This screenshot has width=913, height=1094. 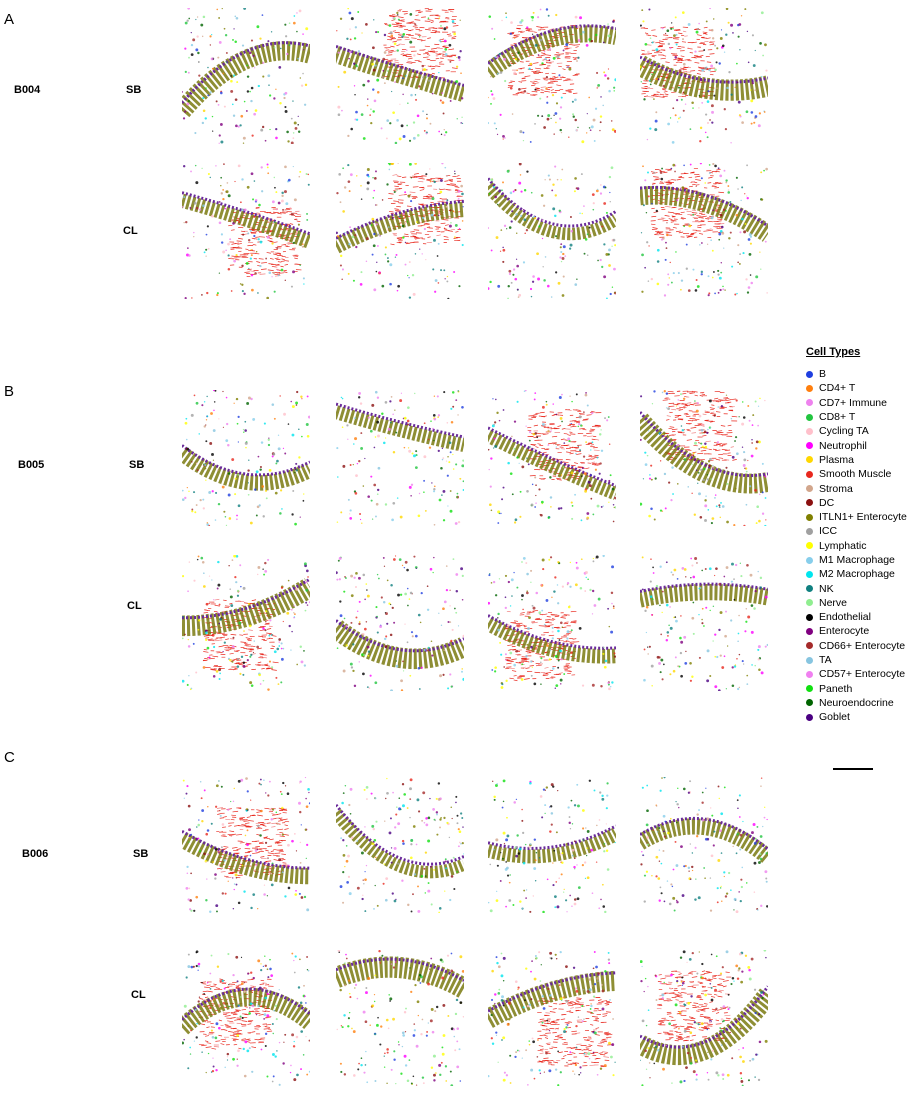 I want to click on tissue-image, so click(x=400, y=76).